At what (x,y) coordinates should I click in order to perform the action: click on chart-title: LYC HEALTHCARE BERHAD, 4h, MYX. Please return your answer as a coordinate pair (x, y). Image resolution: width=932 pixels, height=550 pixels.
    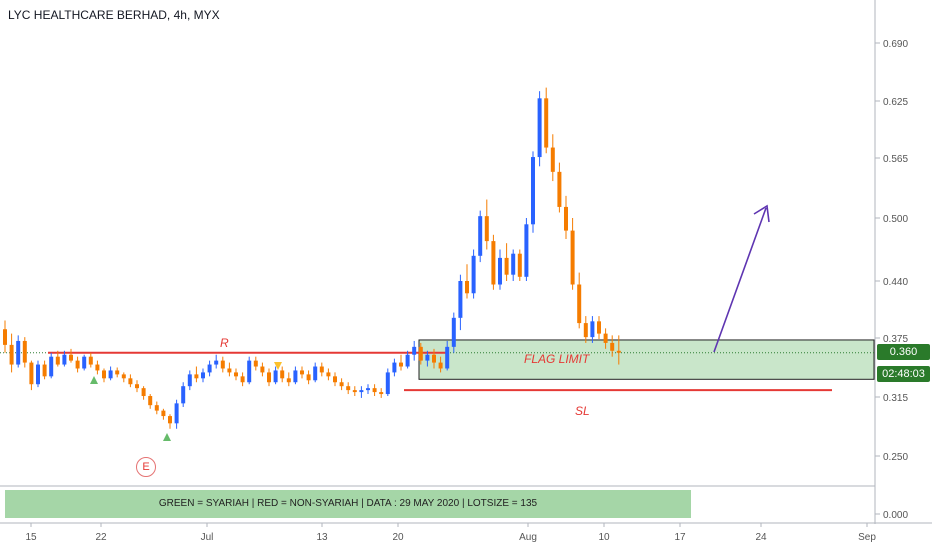
    Looking at the image, I should click on (114, 15).